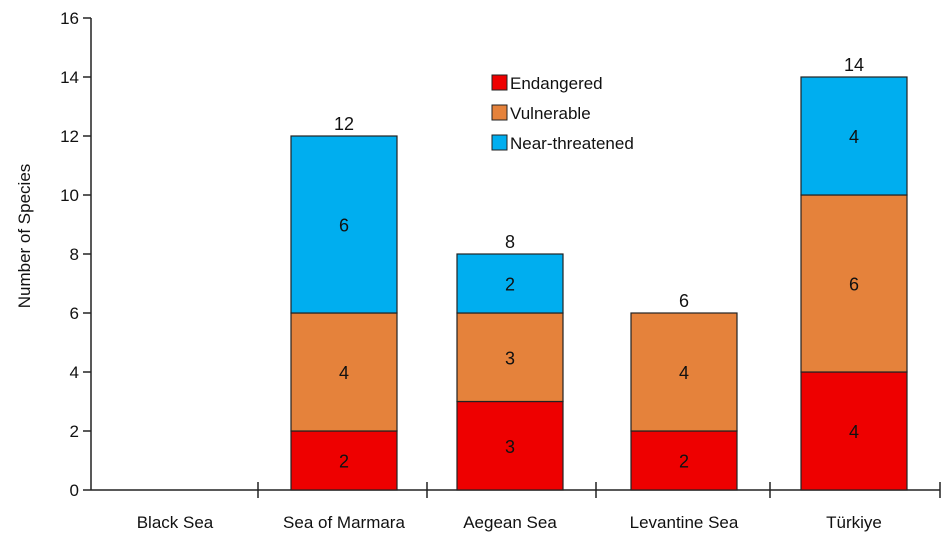 This screenshot has width=945, height=535. What do you see at coordinates (74, 254) in the screenshot?
I see `y-tick-label: 8` at bounding box center [74, 254].